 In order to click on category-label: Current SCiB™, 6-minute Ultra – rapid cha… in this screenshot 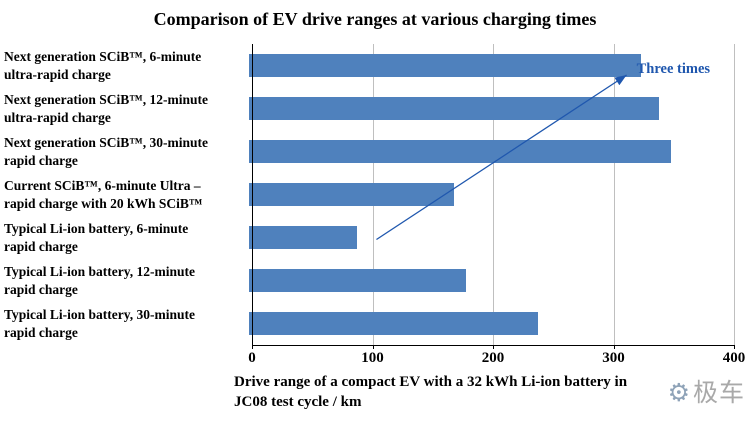, I will do `click(103, 194)`.